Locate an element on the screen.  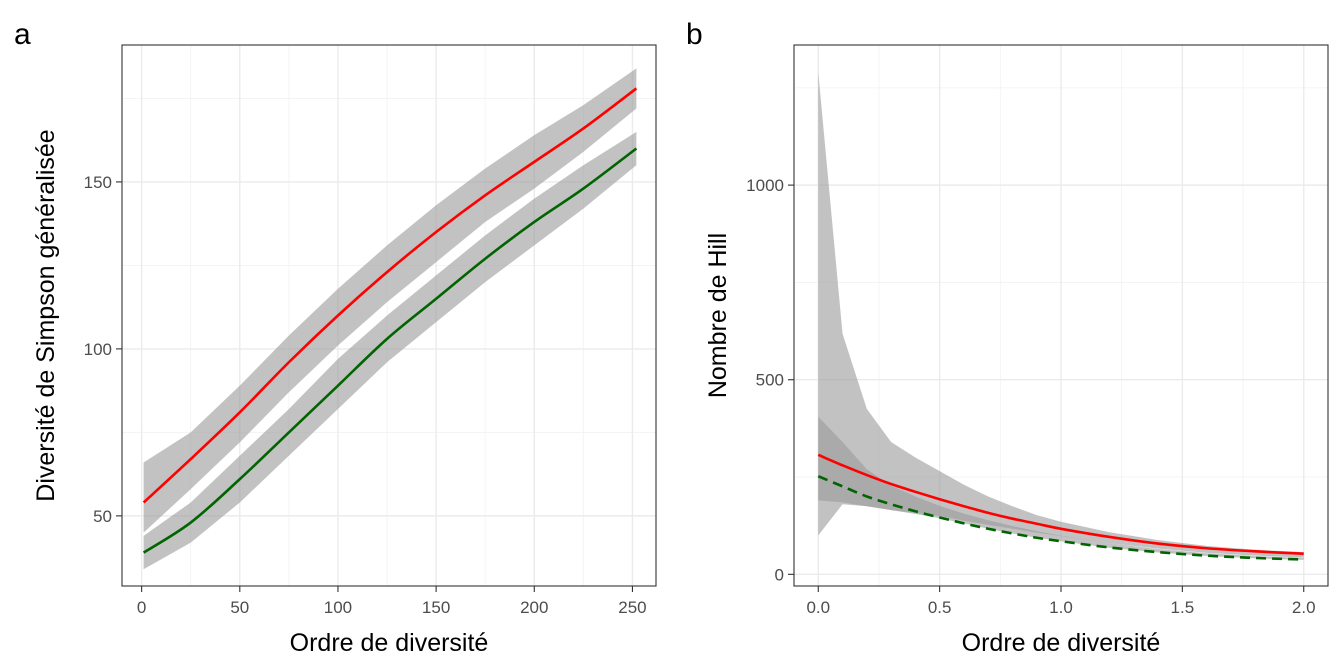
x-tick-label: 100 is located at coordinates (338, 607).